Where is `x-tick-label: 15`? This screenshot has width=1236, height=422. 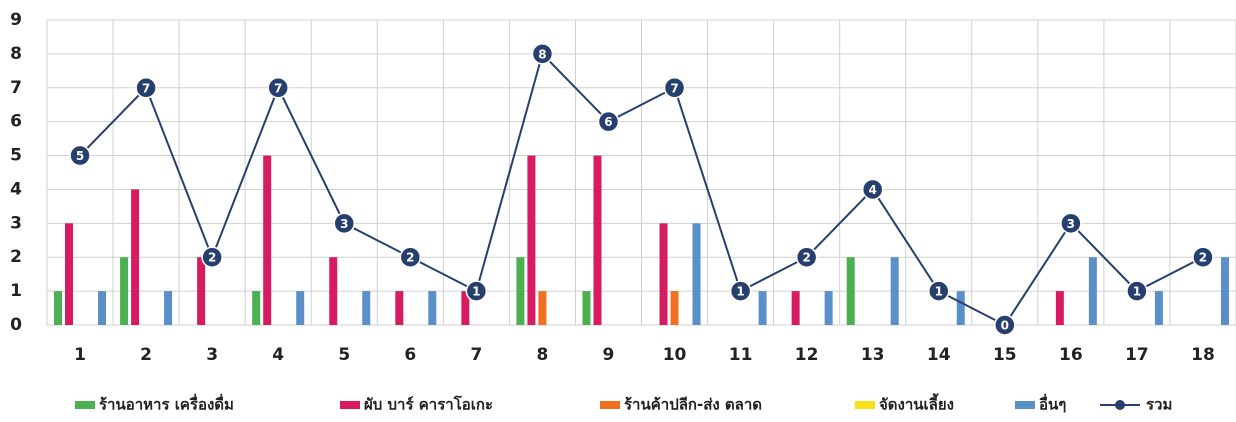 x-tick-label: 15 is located at coordinates (1005, 355).